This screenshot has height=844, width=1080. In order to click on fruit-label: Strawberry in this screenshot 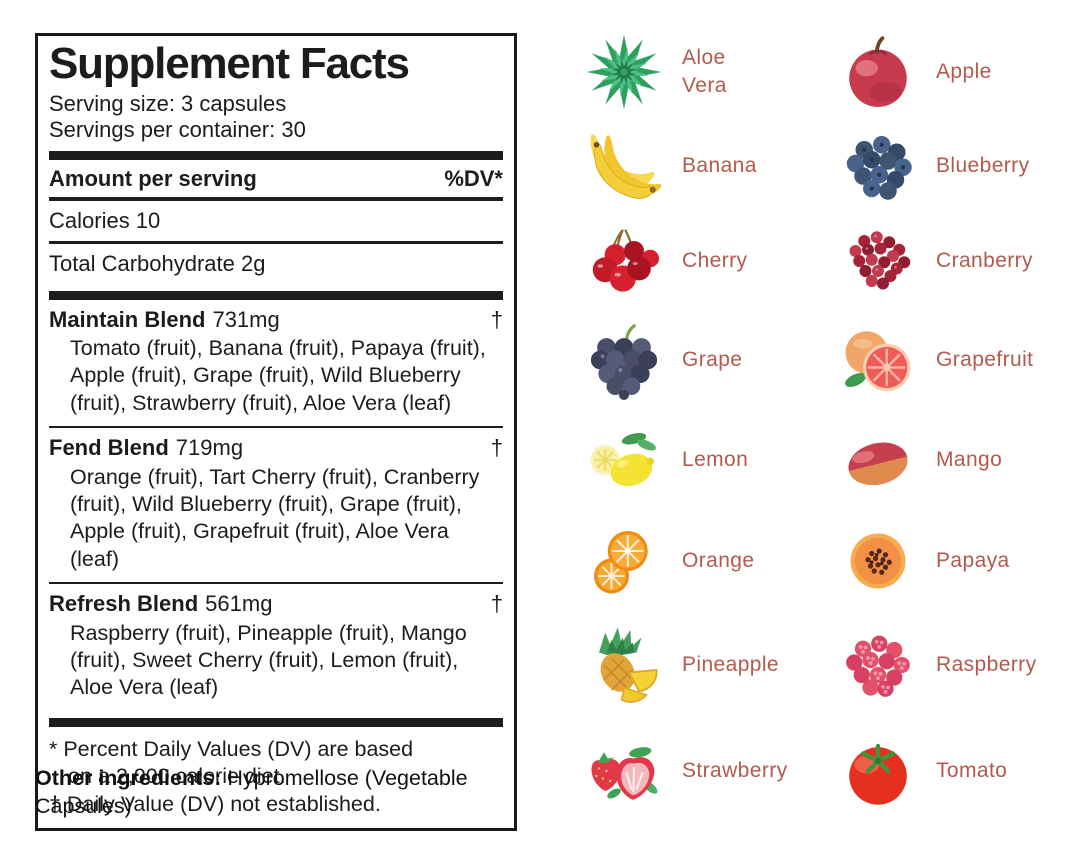, I will do `click(735, 771)`.